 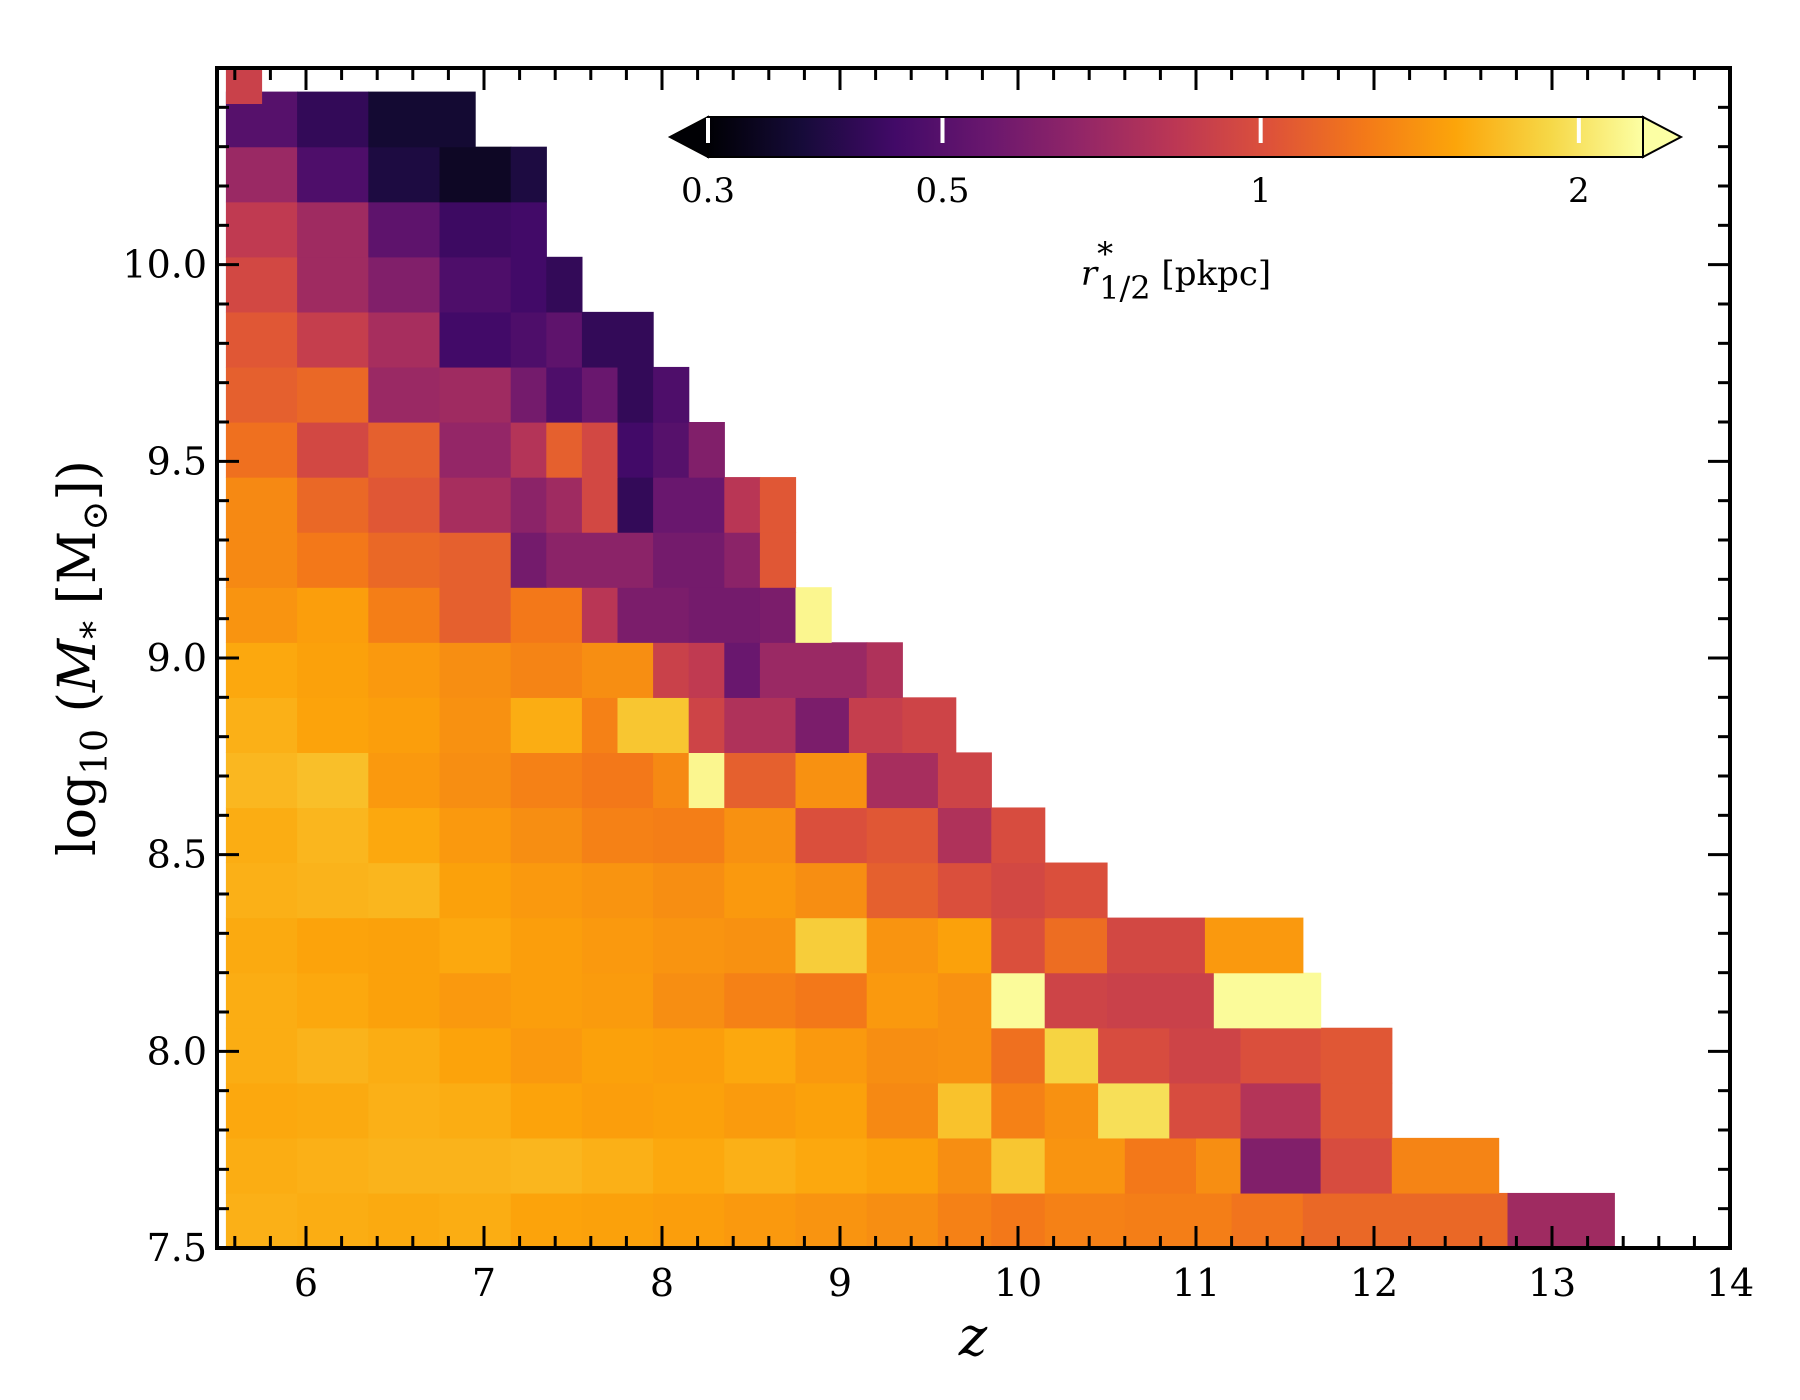 What do you see at coordinates (177, 1248) in the screenshot?
I see `y-tick-label: 7.5` at bounding box center [177, 1248].